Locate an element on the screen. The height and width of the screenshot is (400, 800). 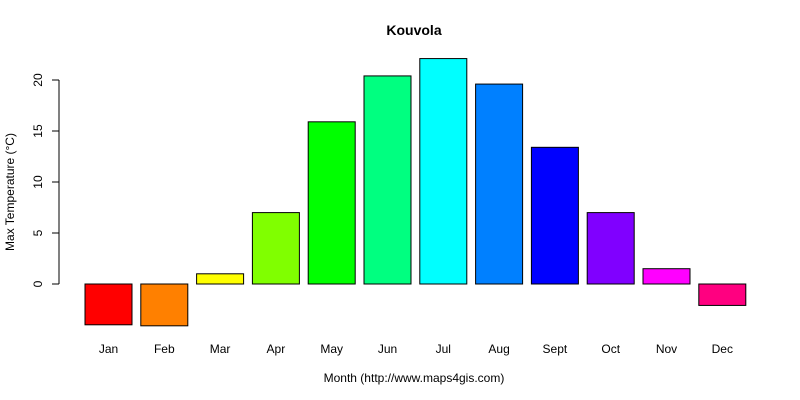
bar-nov is located at coordinates (666, 276).